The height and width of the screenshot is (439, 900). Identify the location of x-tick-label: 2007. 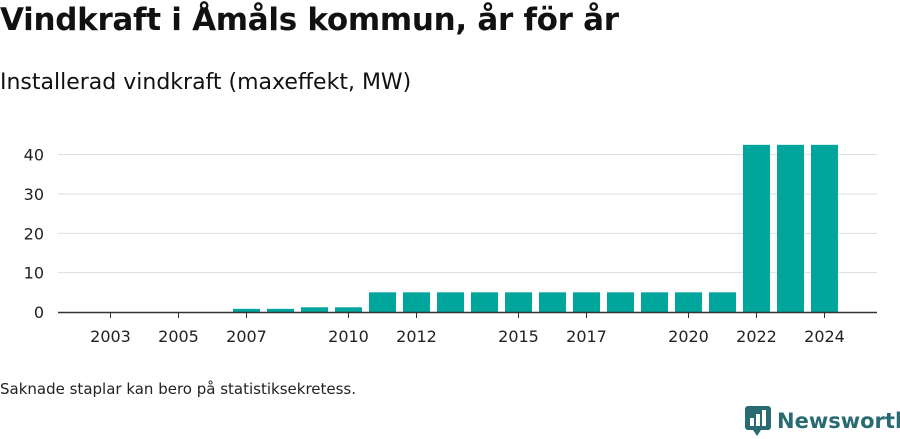
(246, 336).